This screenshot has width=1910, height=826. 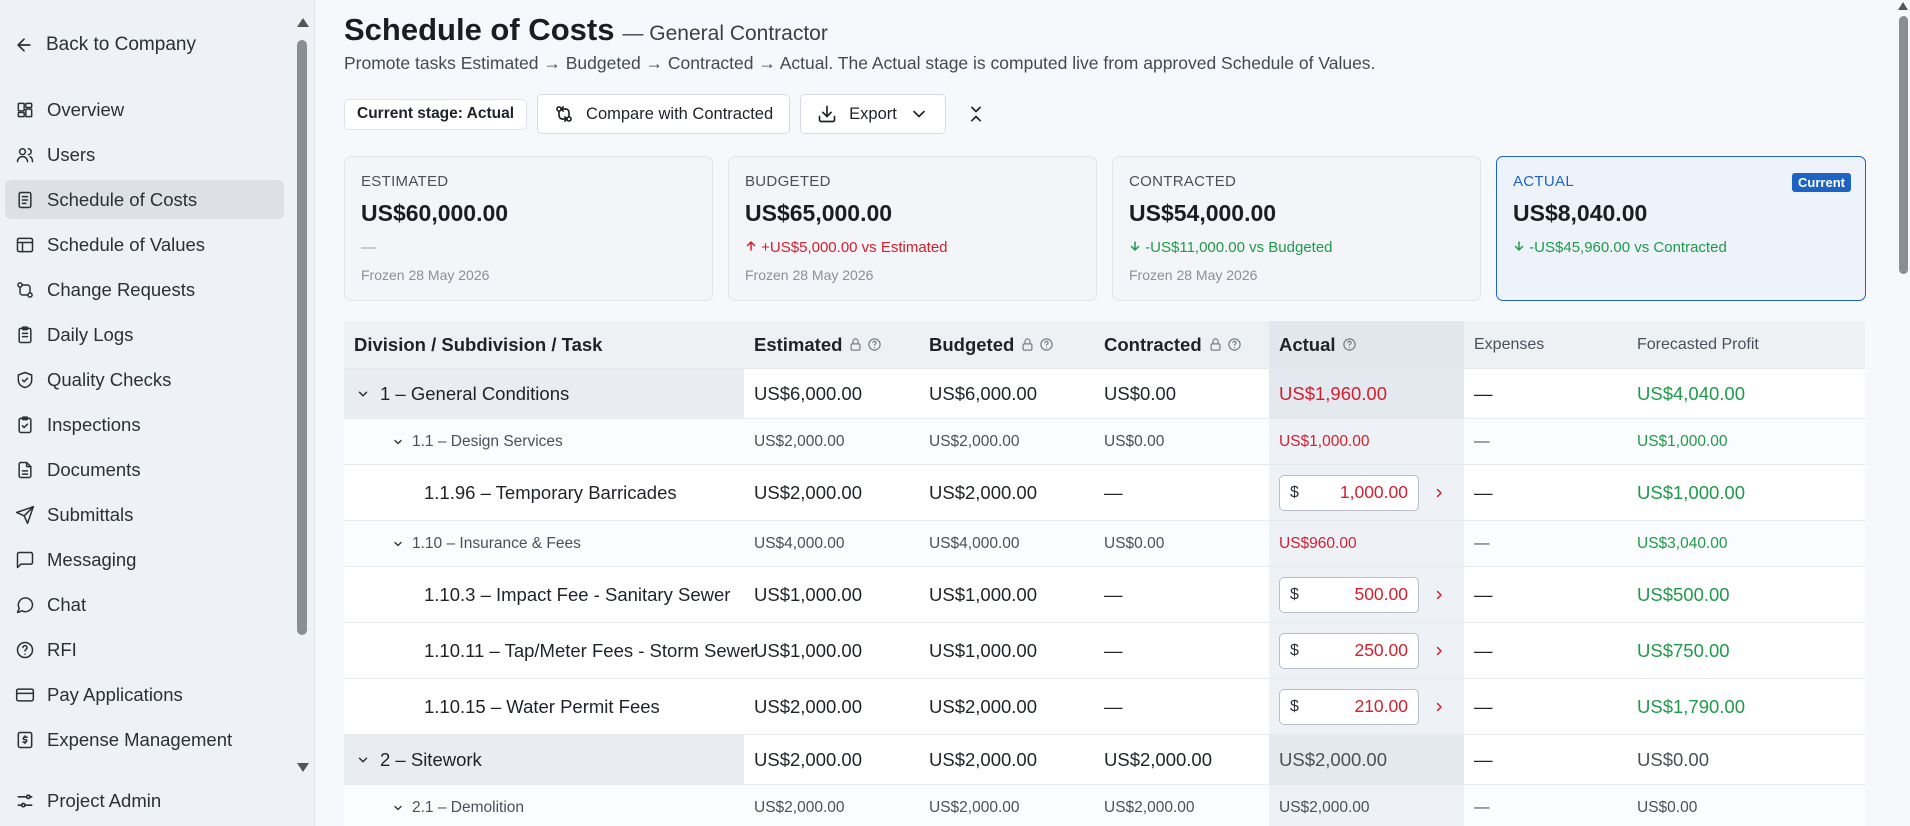 What do you see at coordinates (144, 604) in the screenshot?
I see `sidebar-item-chat: Chat` at bounding box center [144, 604].